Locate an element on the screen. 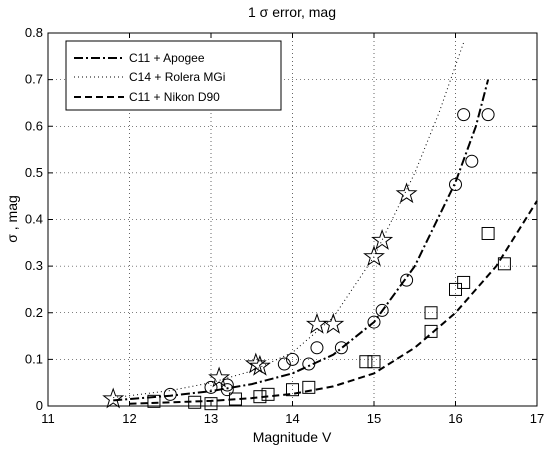 This screenshot has height=450, width=555. y-tick-label: 0.8 is located at coordinates (34, 32).